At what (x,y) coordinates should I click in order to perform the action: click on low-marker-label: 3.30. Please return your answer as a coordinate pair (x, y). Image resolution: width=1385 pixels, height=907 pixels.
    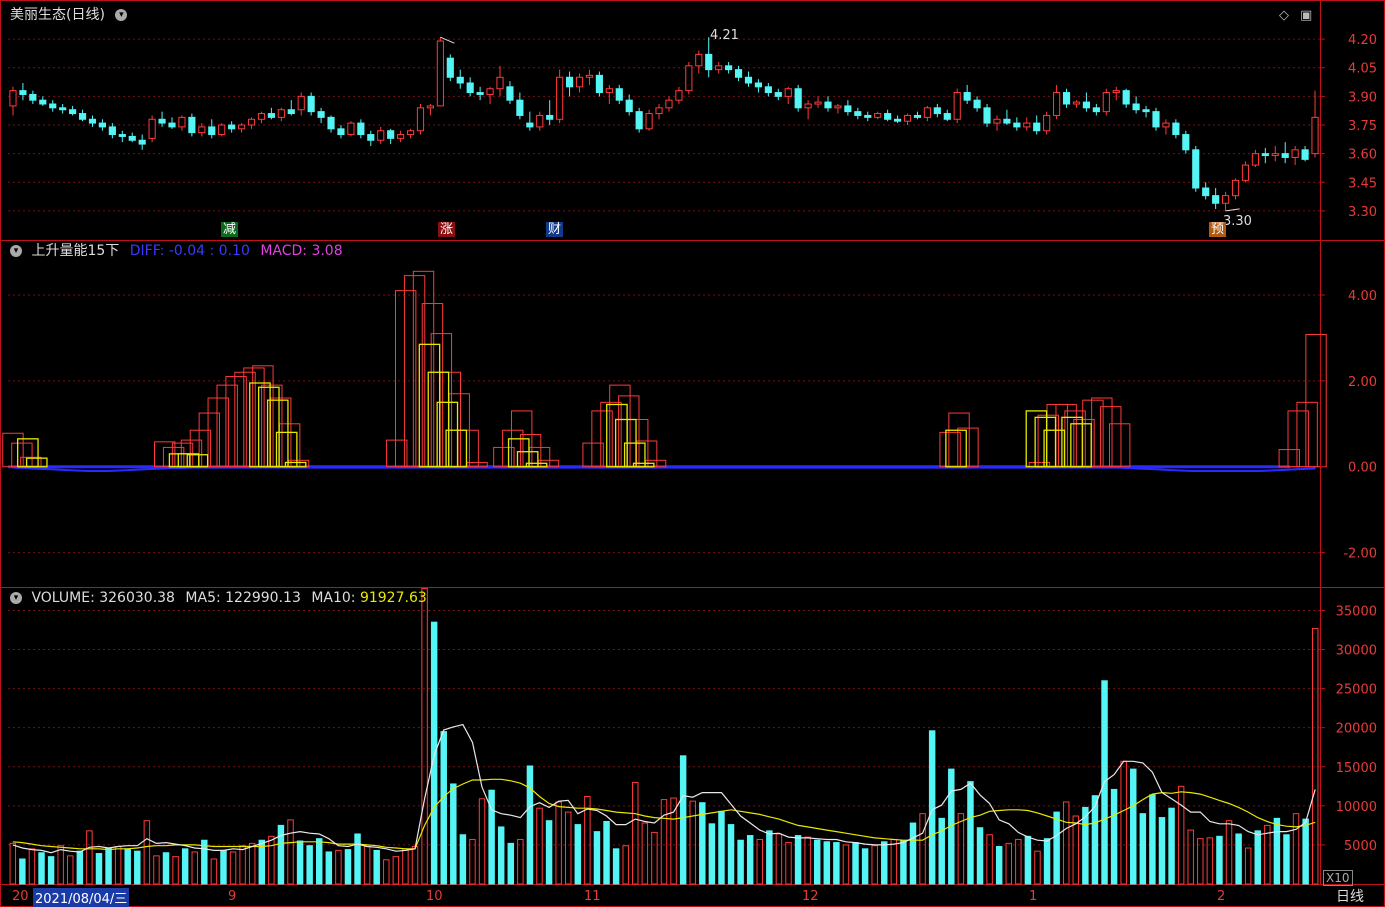
    Looking at the image, I should click on (1237, 221).